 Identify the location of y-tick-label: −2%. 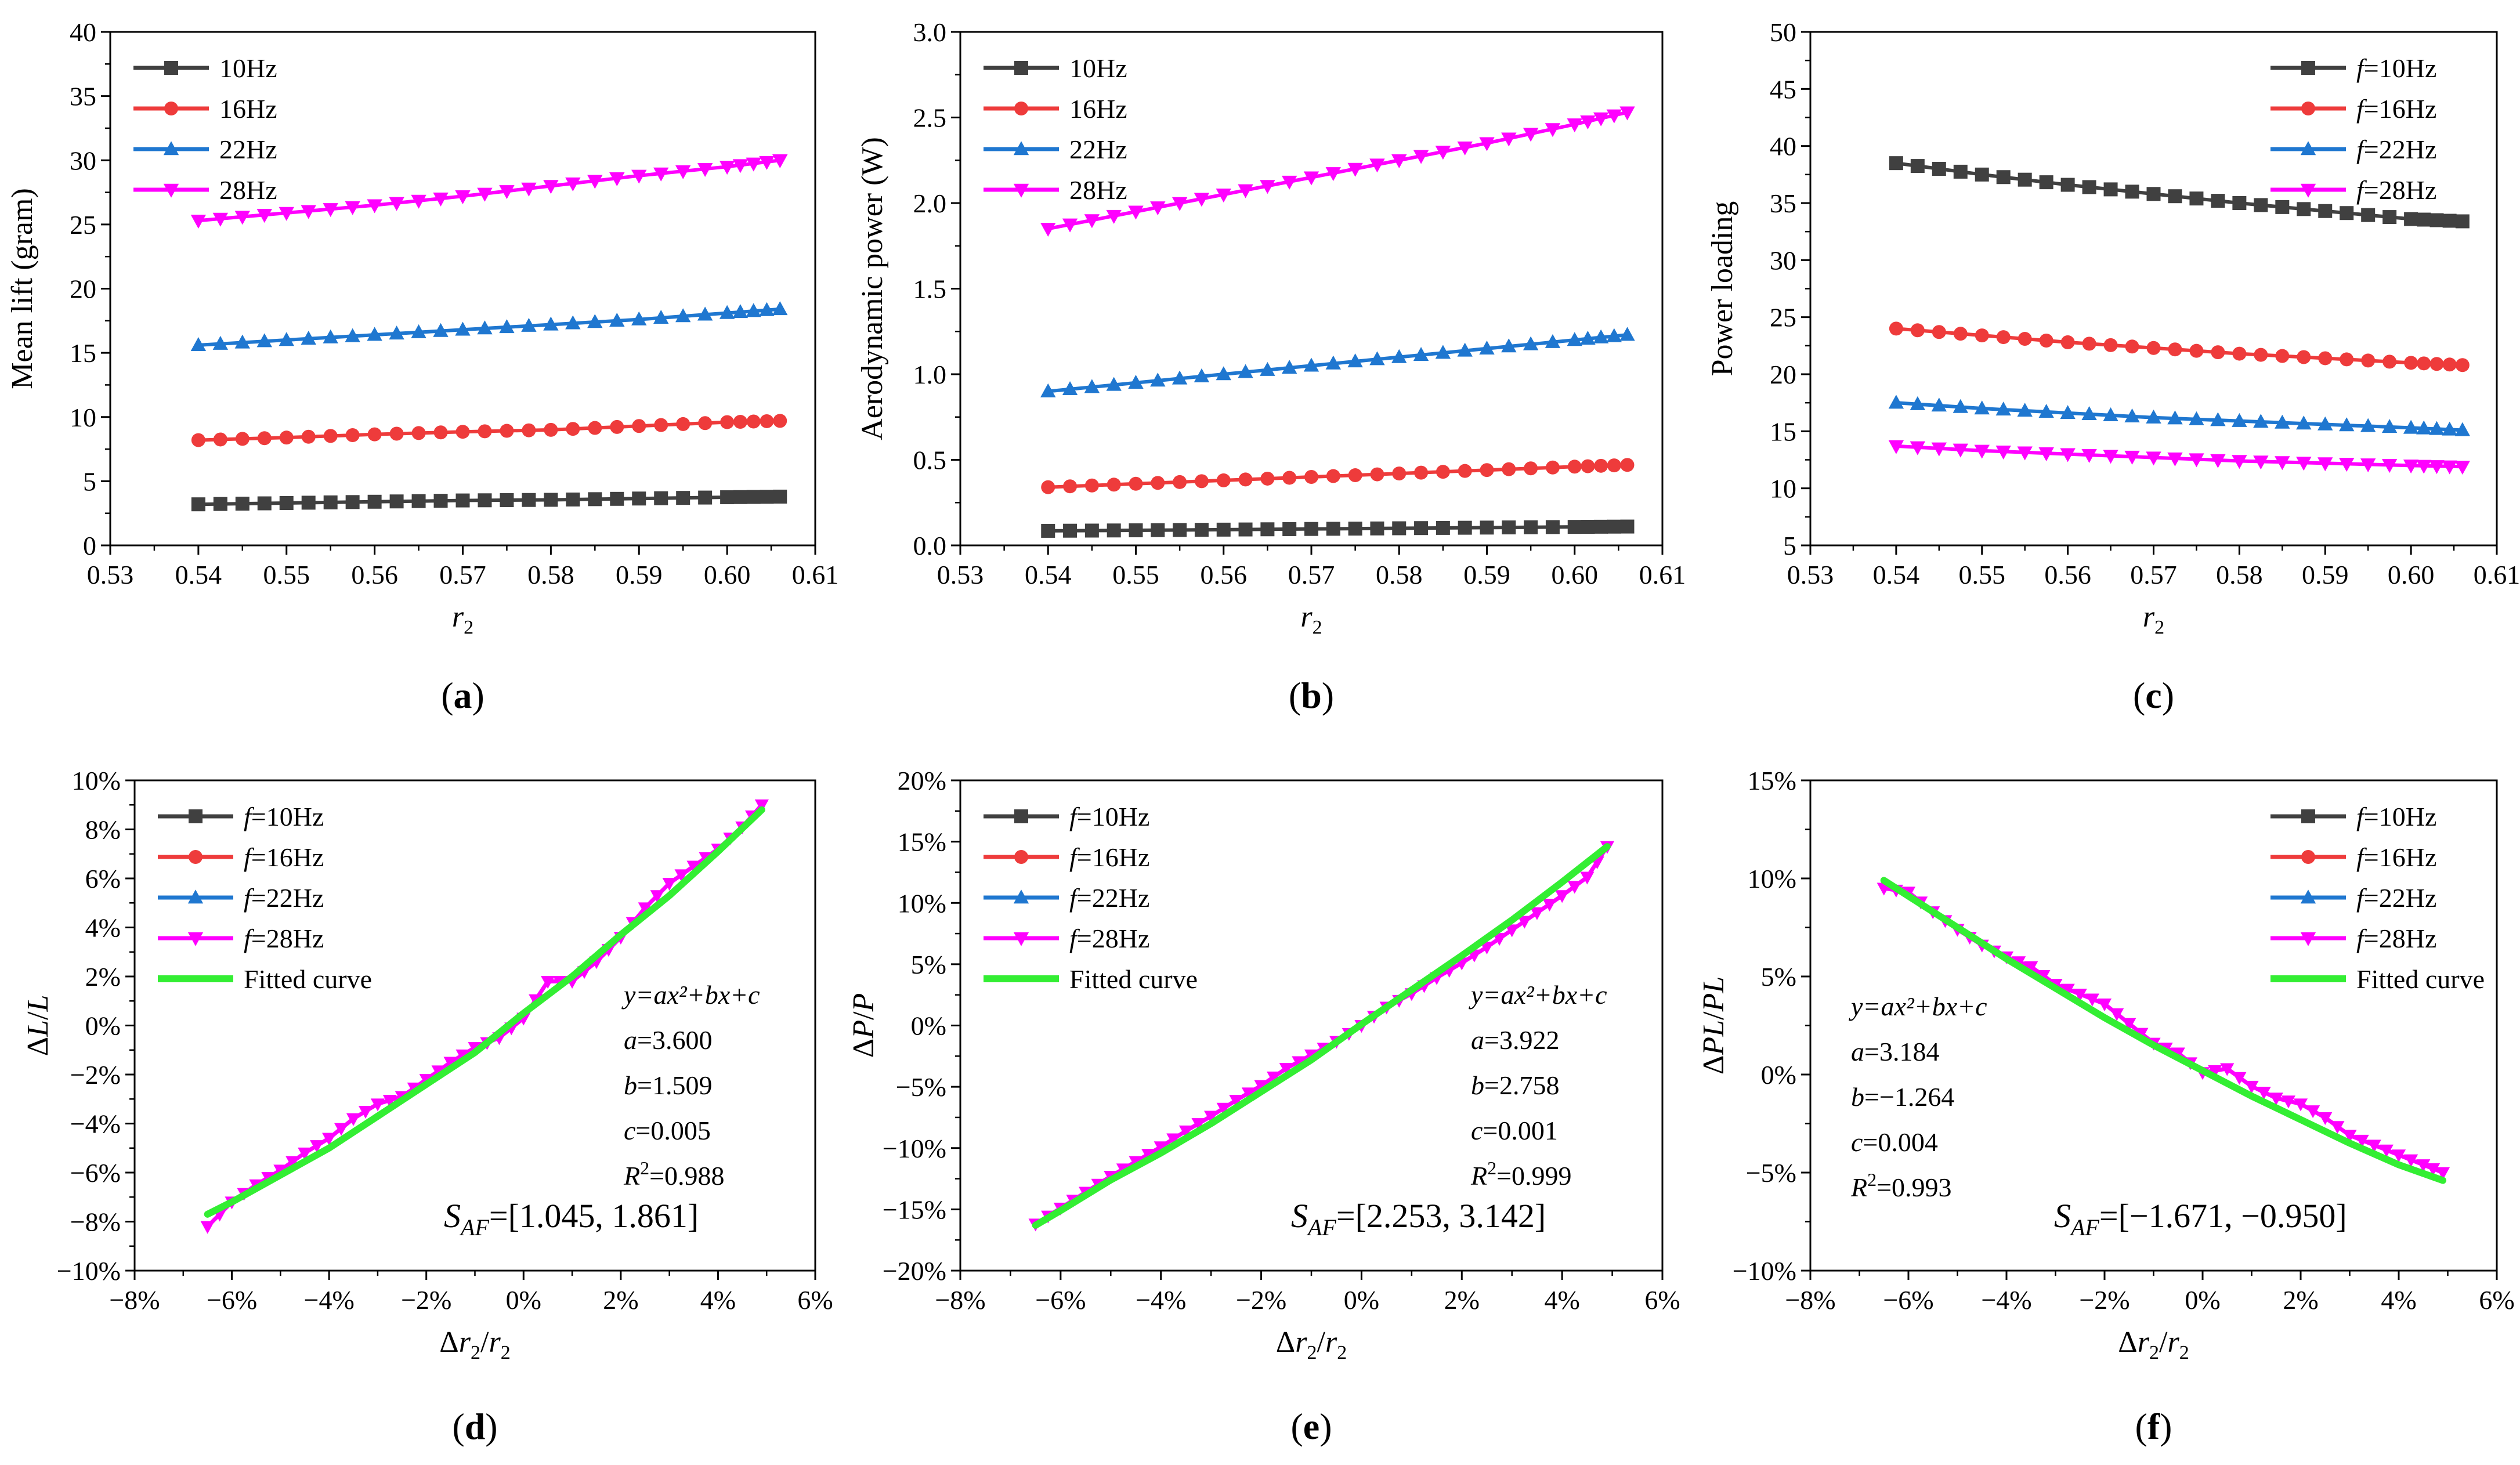
(95, 1075).